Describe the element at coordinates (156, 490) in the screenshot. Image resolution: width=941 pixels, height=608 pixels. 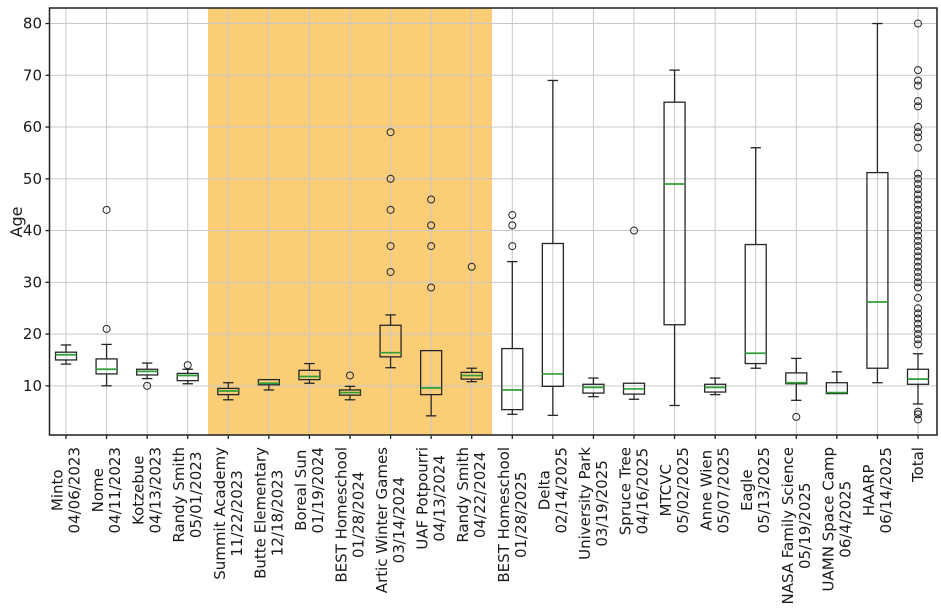
I see `x-tick-label: 04/13/2023` at that location.